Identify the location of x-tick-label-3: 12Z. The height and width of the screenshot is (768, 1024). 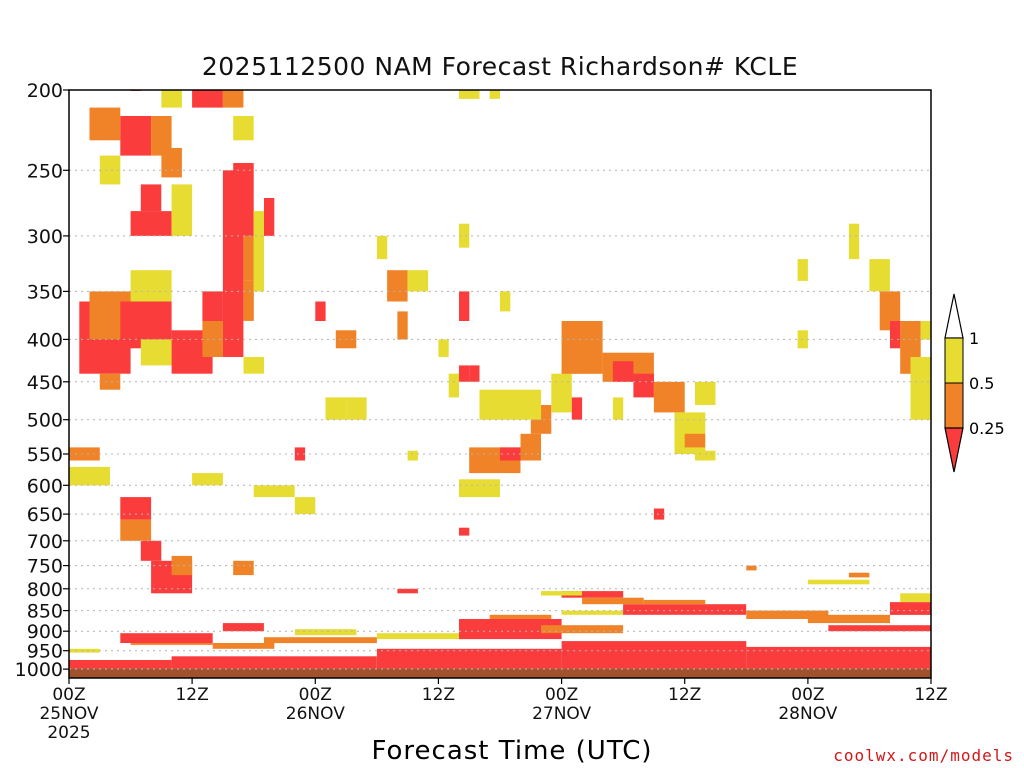
(438, 695).